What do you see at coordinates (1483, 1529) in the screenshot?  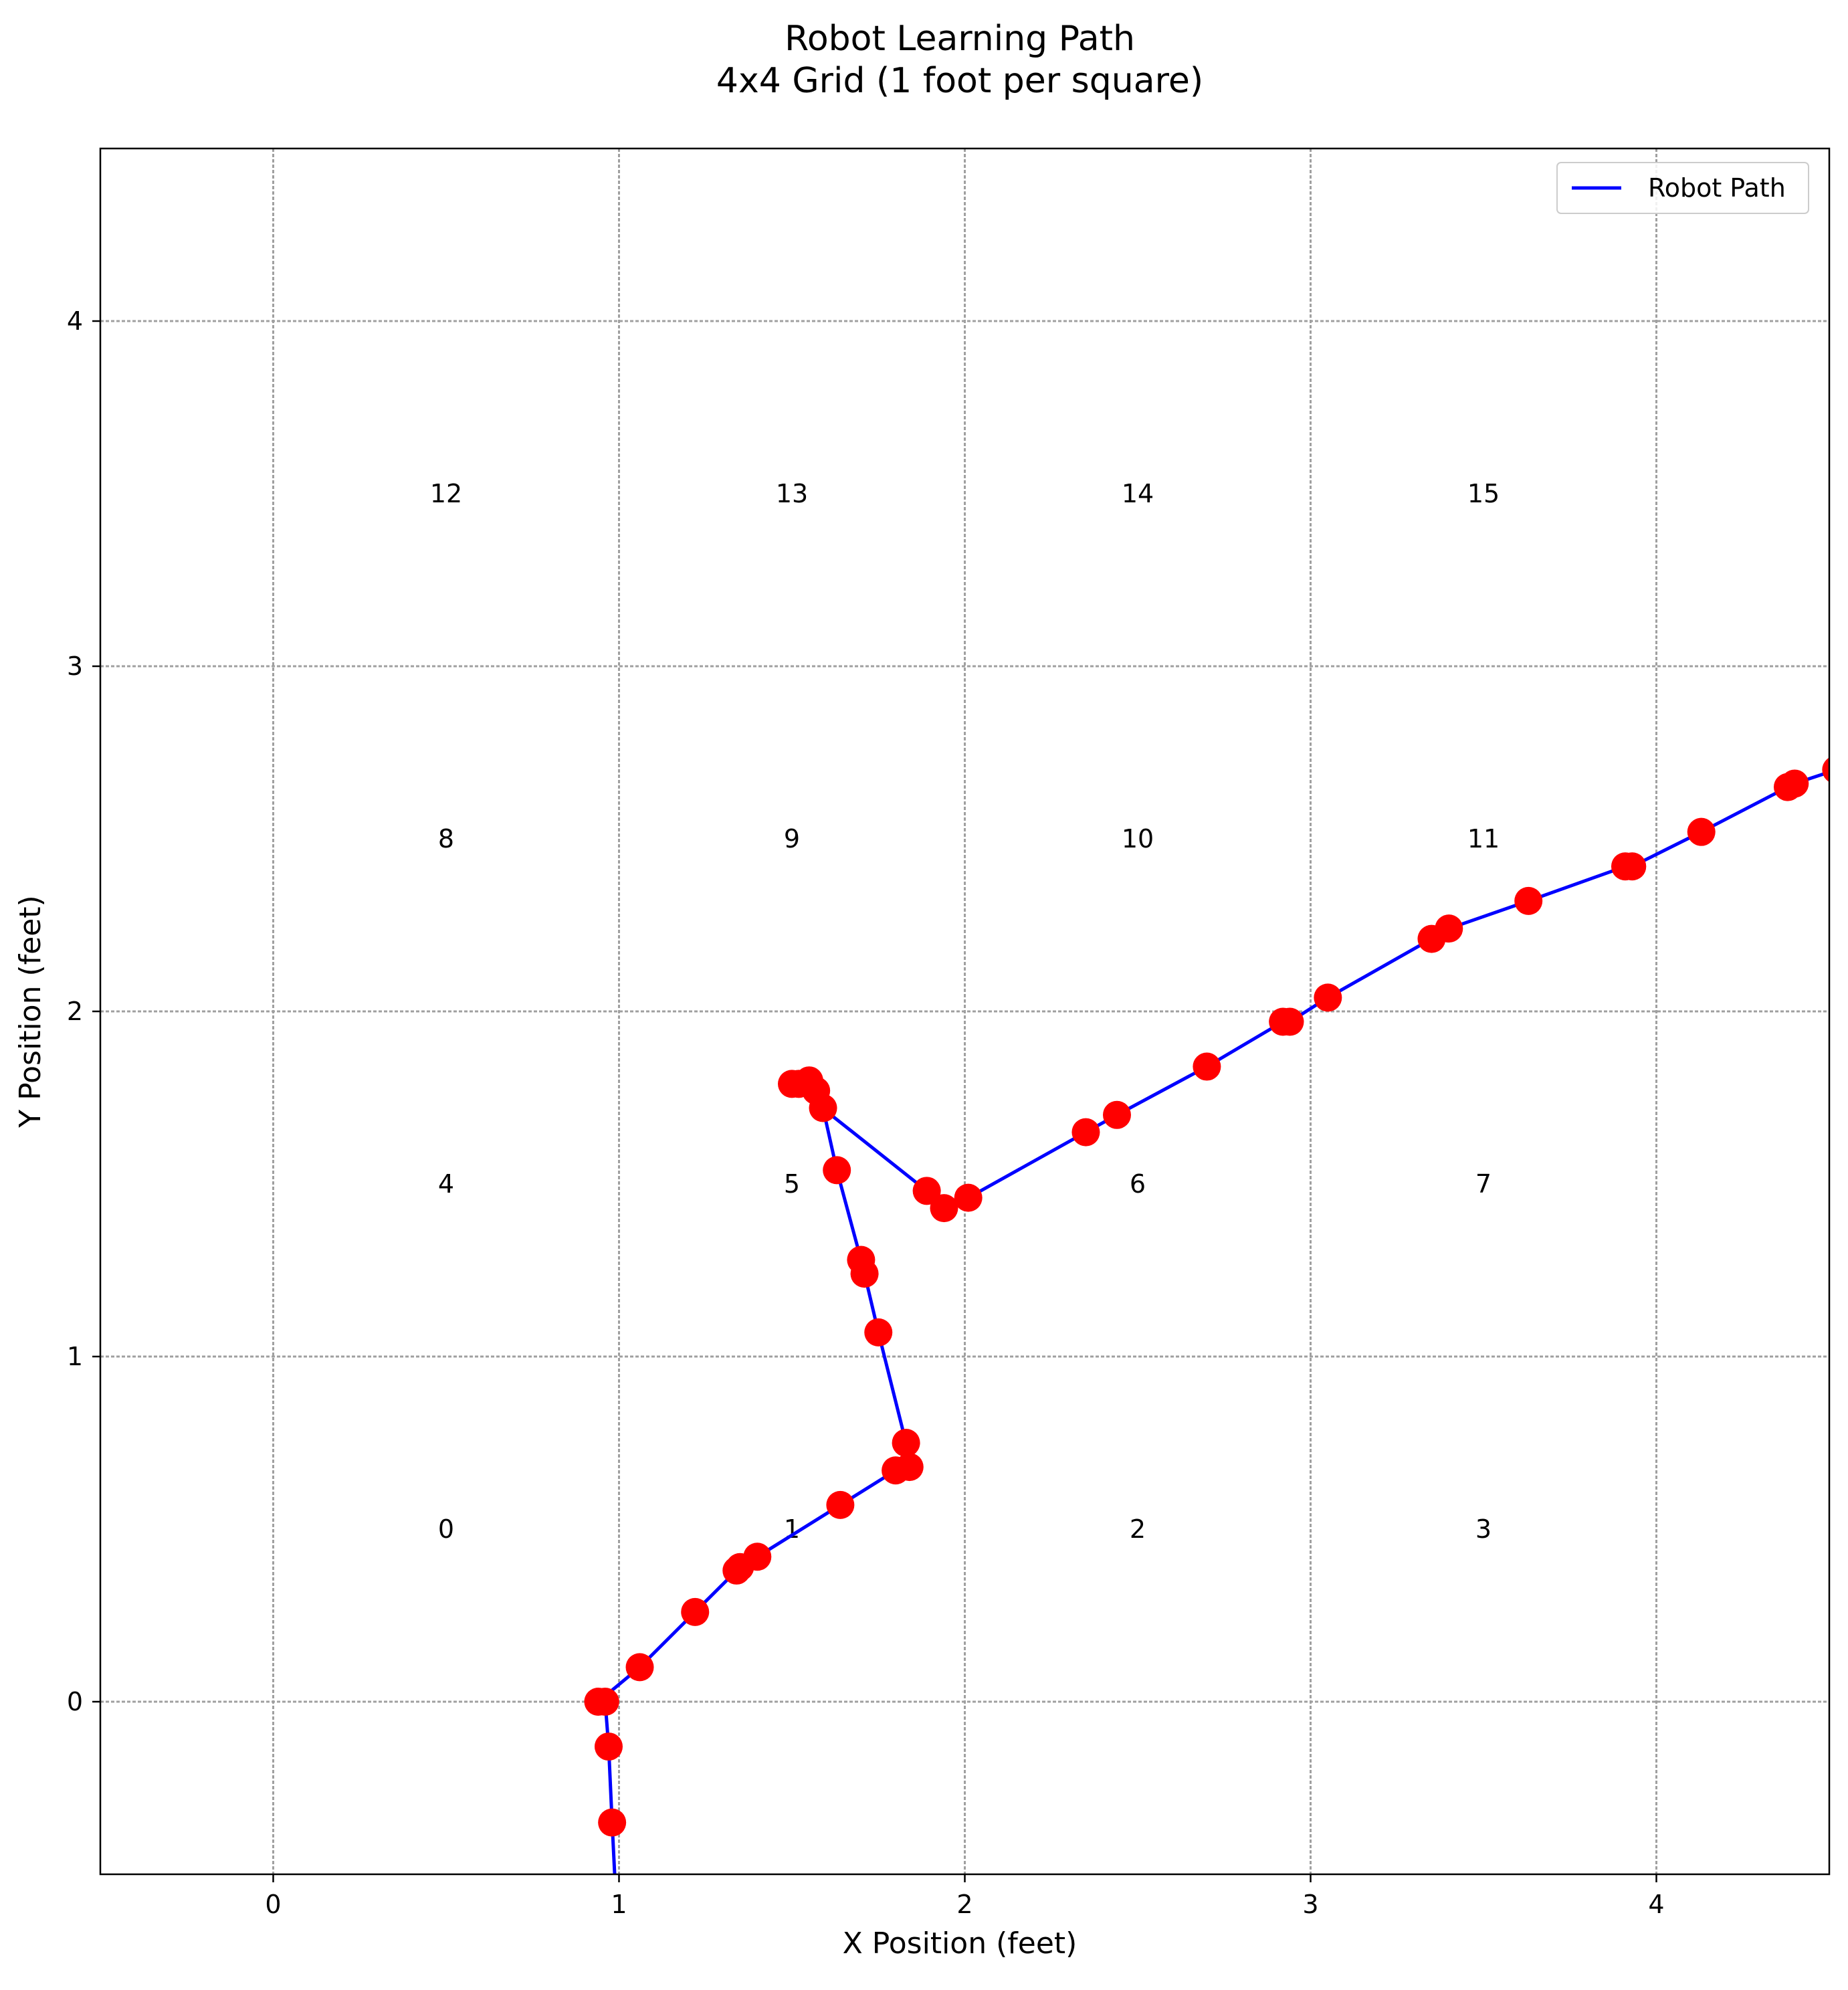 I see `cell-label-3: 3` at bounding box center [1483, 1529].